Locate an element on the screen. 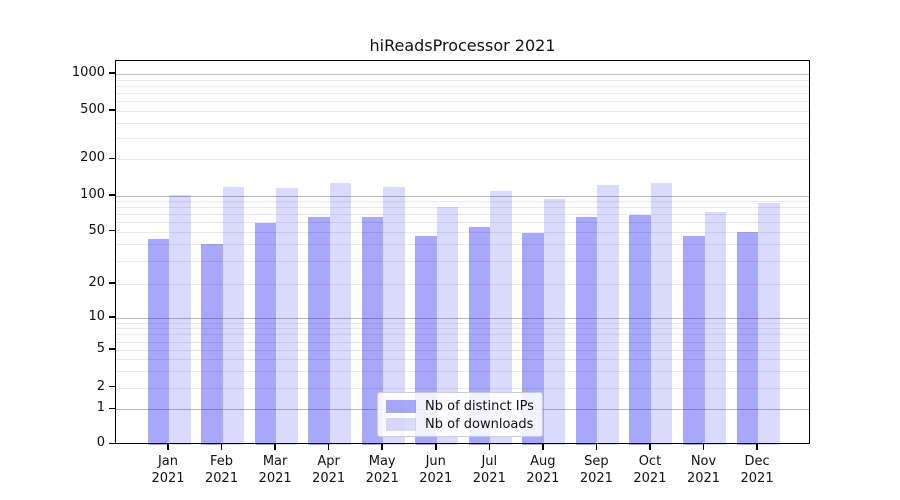 The width and height of the screenshot is (900, 500). y-tick-label: 200 is located at coordinates (92, 158).